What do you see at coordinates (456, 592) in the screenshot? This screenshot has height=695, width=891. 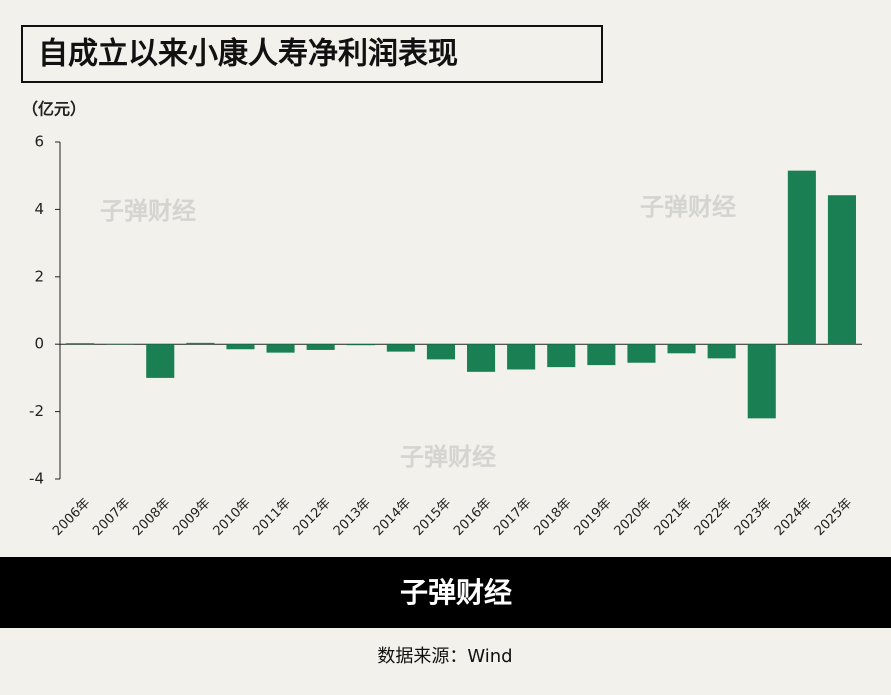 I see `brand: 子弹财经` at bounding box center [456, 592].